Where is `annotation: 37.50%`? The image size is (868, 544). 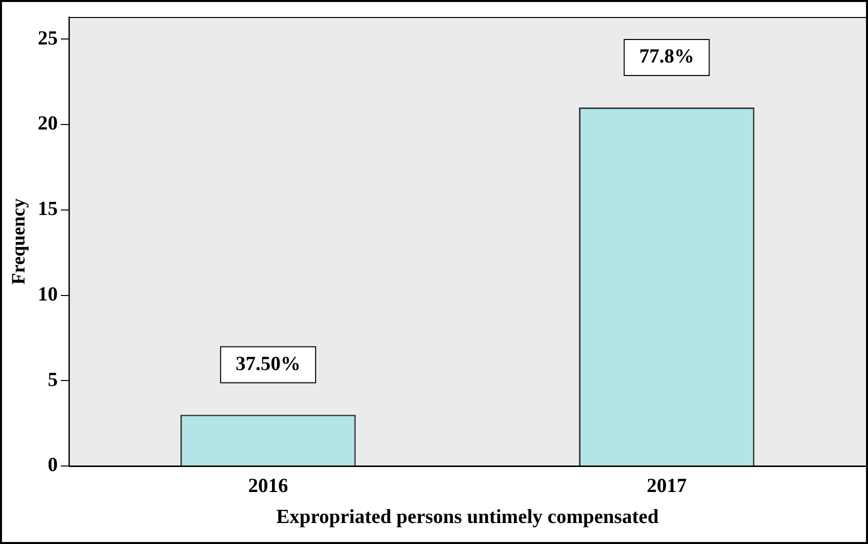
annotation: 37.50% is located at coordinates (268, 363).